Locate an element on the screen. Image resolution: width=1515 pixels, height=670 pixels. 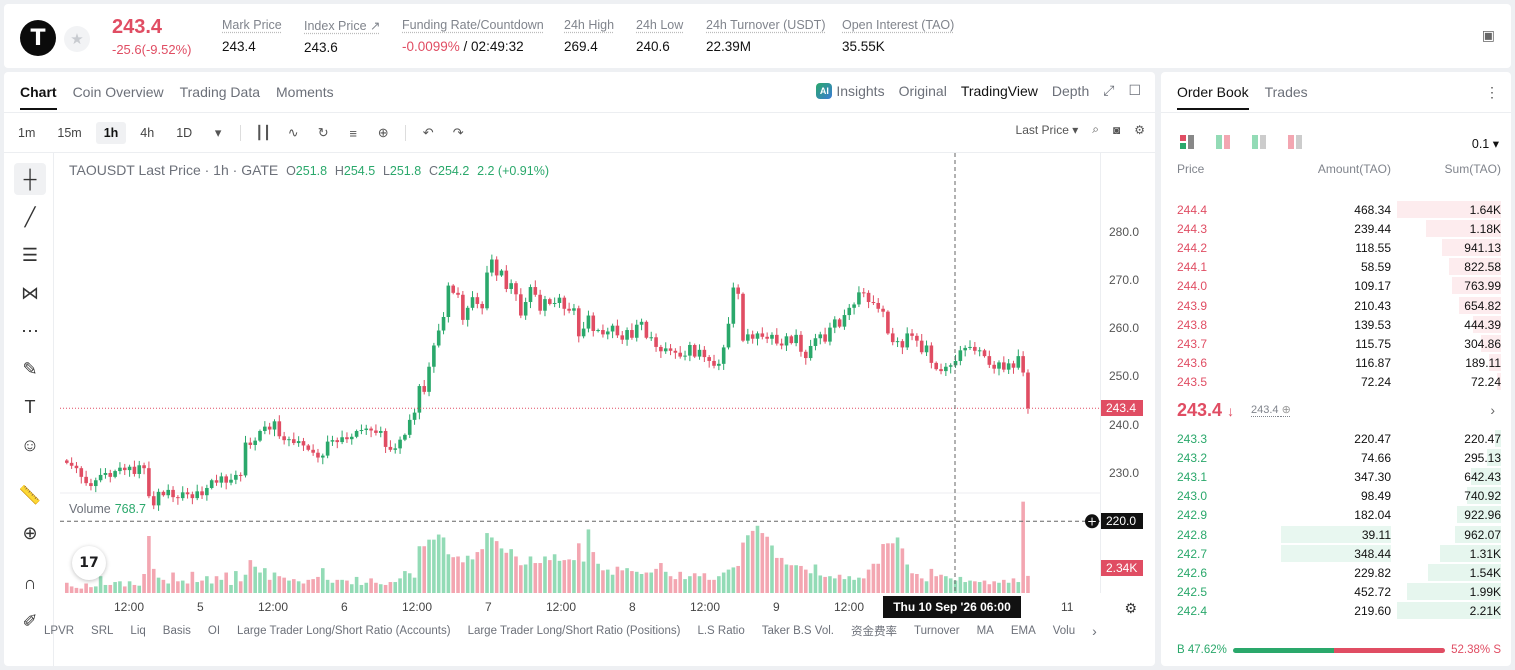
tab-moments: Moments is located at coordinates (305, 92).